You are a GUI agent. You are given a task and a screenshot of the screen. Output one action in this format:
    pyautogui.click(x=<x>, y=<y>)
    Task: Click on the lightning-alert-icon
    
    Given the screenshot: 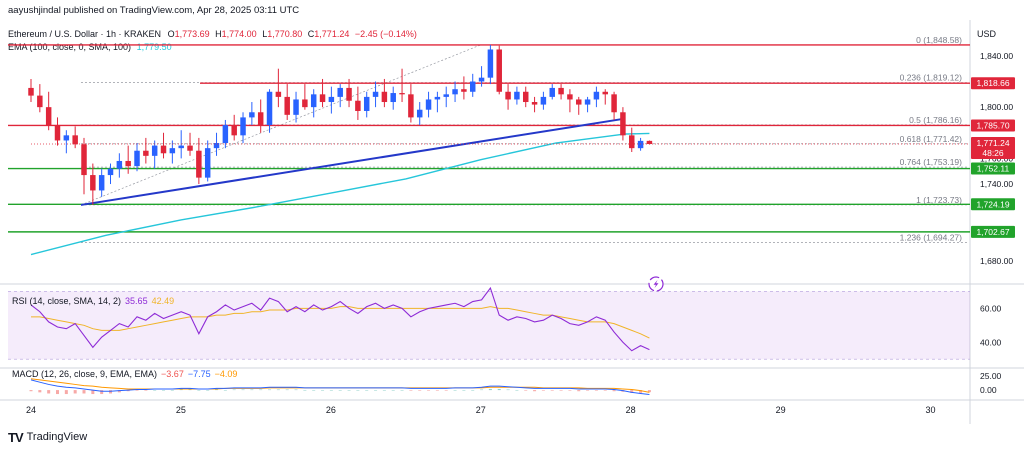 What is the action you would take?
    pyautogui.click(x=656, y=284)
    